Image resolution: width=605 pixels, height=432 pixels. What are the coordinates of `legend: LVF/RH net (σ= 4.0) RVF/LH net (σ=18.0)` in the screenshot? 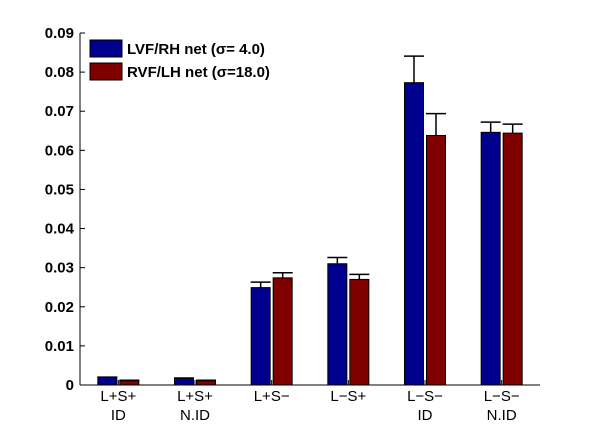 It's located at (179, 60).